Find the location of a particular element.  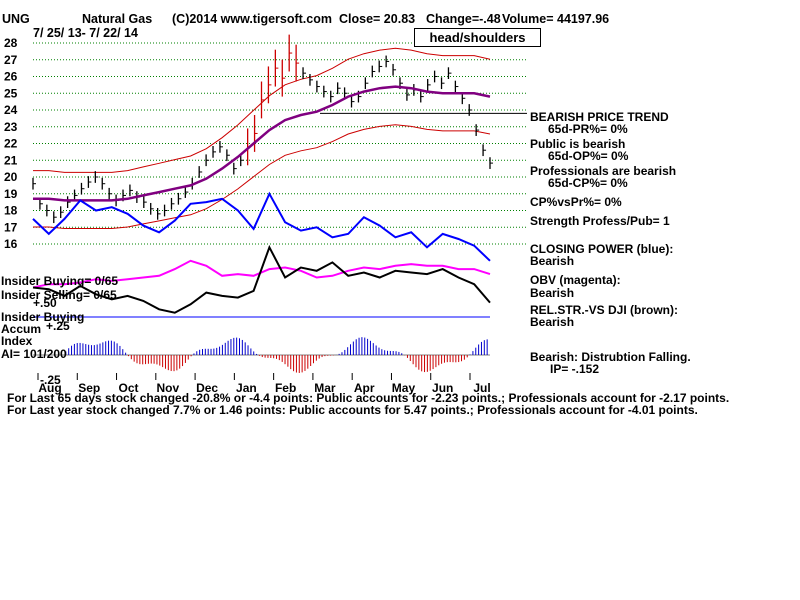

relstr-label: REL.STR.-VS DJI (brown): is located at coordinates (604, 310).